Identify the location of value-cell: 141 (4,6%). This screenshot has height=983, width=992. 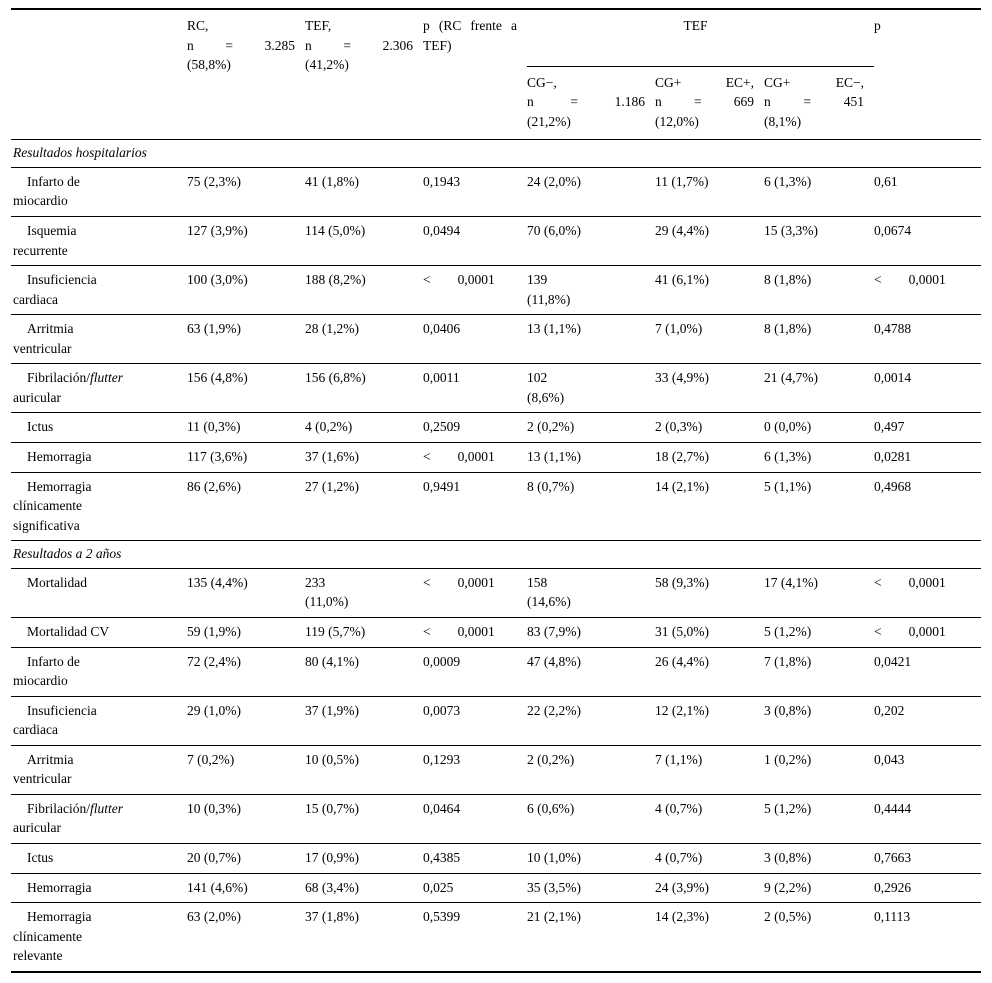
(217, 887).